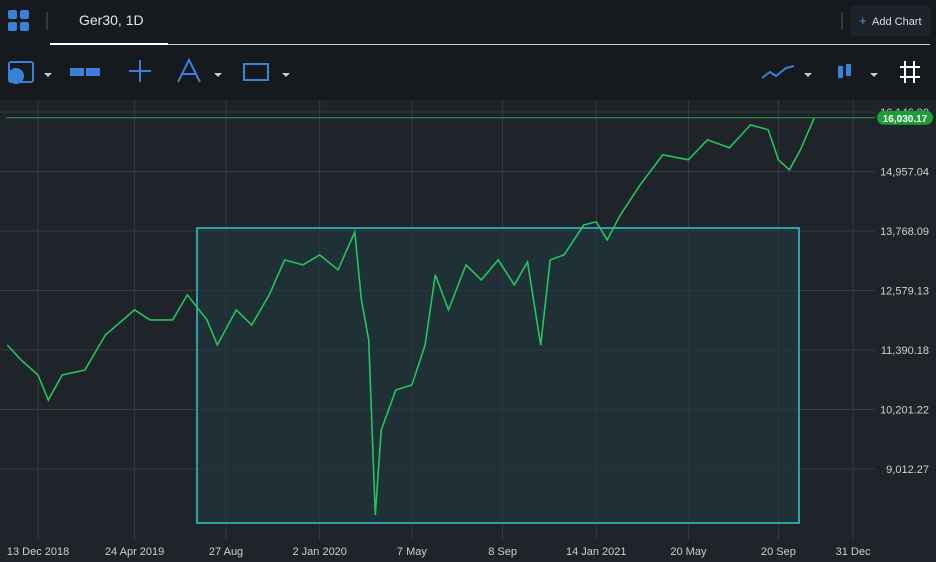 The height and width of the screenshot is (562, 936). What do you see at coordinates (134, 552) in the screenshot?
I see `x-tick-label: 24 Apr 2019` at bounding box center [134, 552].